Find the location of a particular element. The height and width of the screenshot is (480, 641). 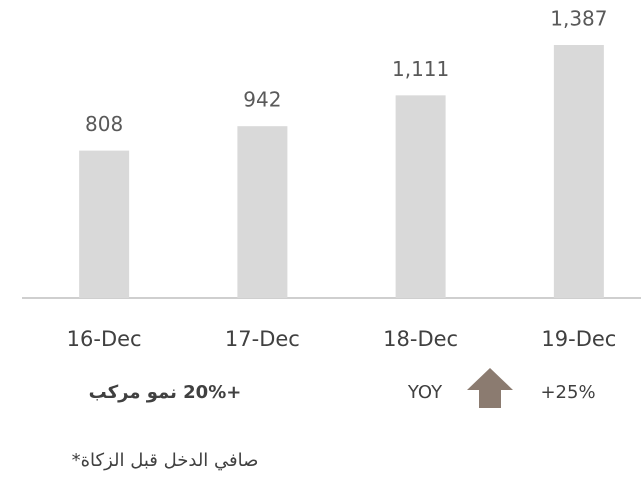

yoy-label: YOY is located at coordinates (425, 392).